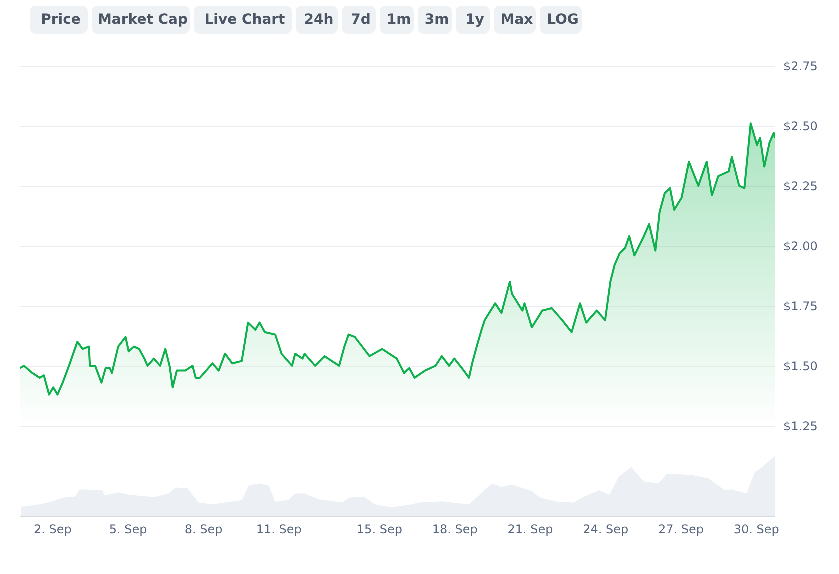 This screenshot has width=839, height=574. Describe the element at coordinates (319, 20) in the screenshot. I see `text: 24h` at that location.